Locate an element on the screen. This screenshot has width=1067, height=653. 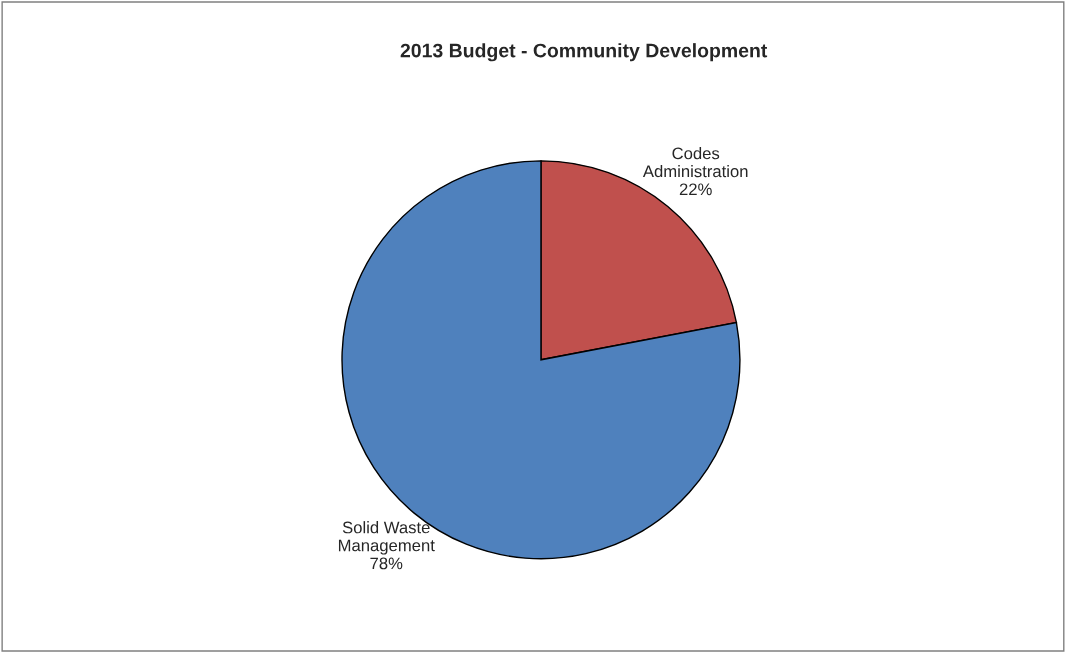
chart-title: 2013 Budget - Community Development is located at coordinates (584, 52).